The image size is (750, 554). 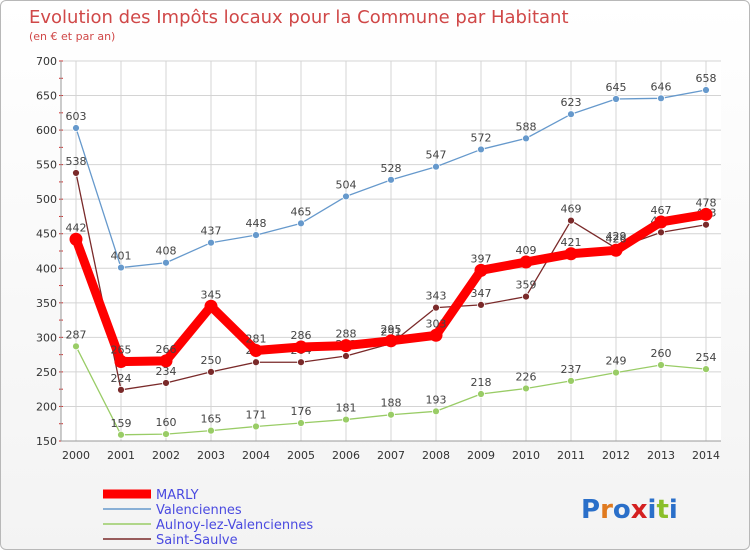 What do you see at coordinates (481, 293) in the screenshot?
I see `data-label: 347` at bounding box center [481, 293].